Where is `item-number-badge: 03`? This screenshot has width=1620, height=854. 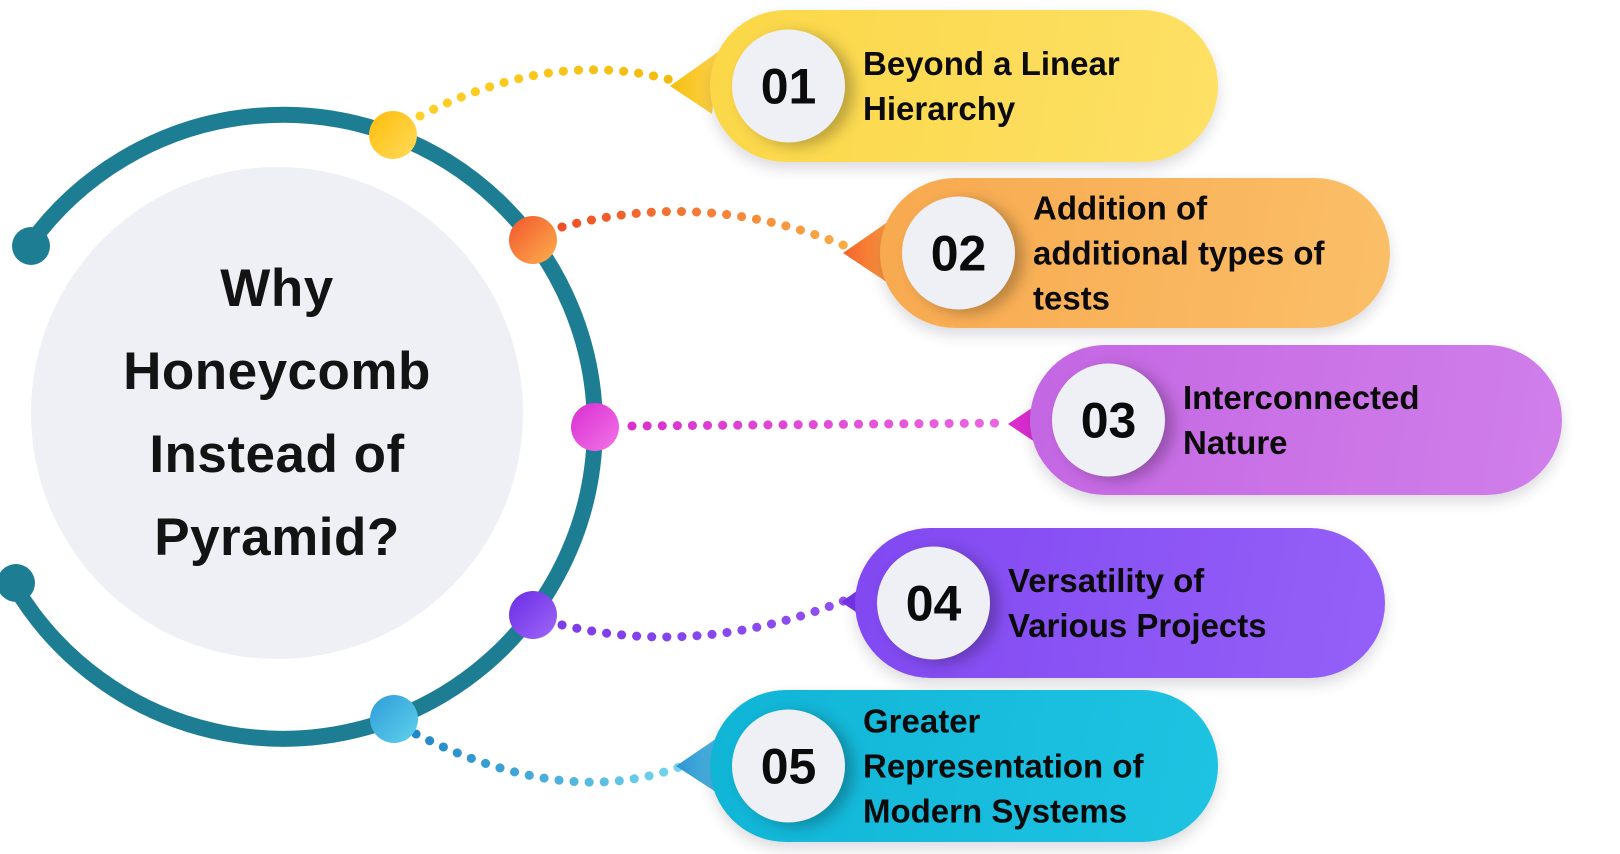 item-number-badge: 03 is located at coordinates (1108, 420).